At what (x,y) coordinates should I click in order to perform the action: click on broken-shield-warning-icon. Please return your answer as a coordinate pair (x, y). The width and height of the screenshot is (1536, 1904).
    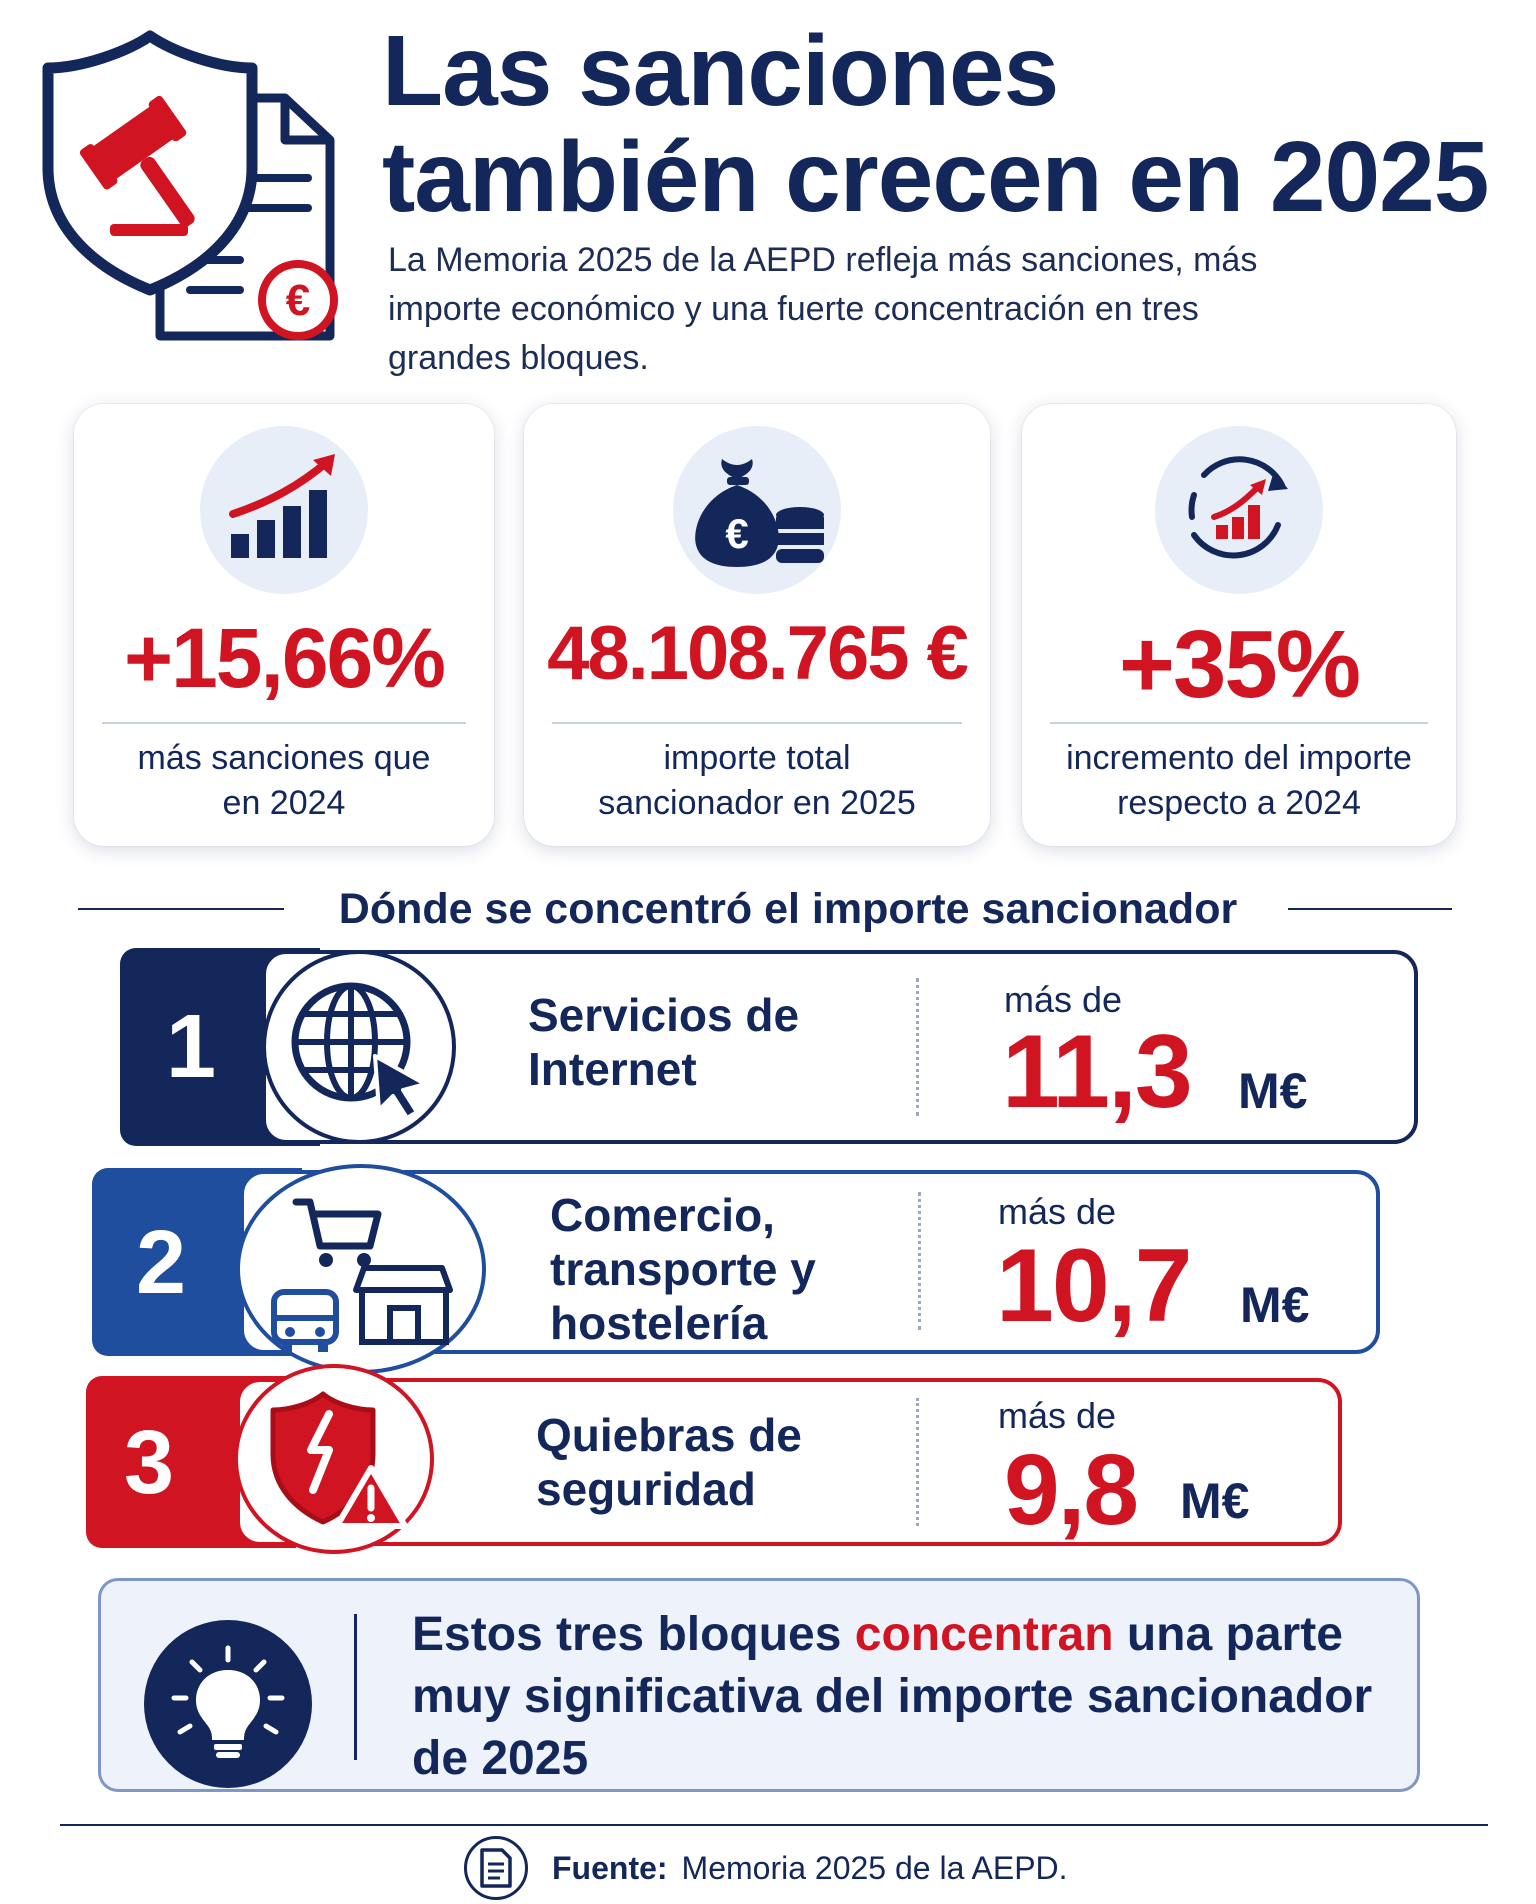
    Looking at the image, I should click on (334, 1459).